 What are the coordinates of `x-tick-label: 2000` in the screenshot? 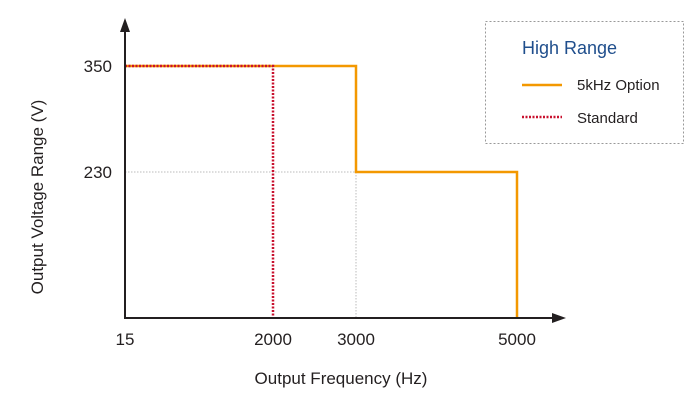 It's located at (273, 339).